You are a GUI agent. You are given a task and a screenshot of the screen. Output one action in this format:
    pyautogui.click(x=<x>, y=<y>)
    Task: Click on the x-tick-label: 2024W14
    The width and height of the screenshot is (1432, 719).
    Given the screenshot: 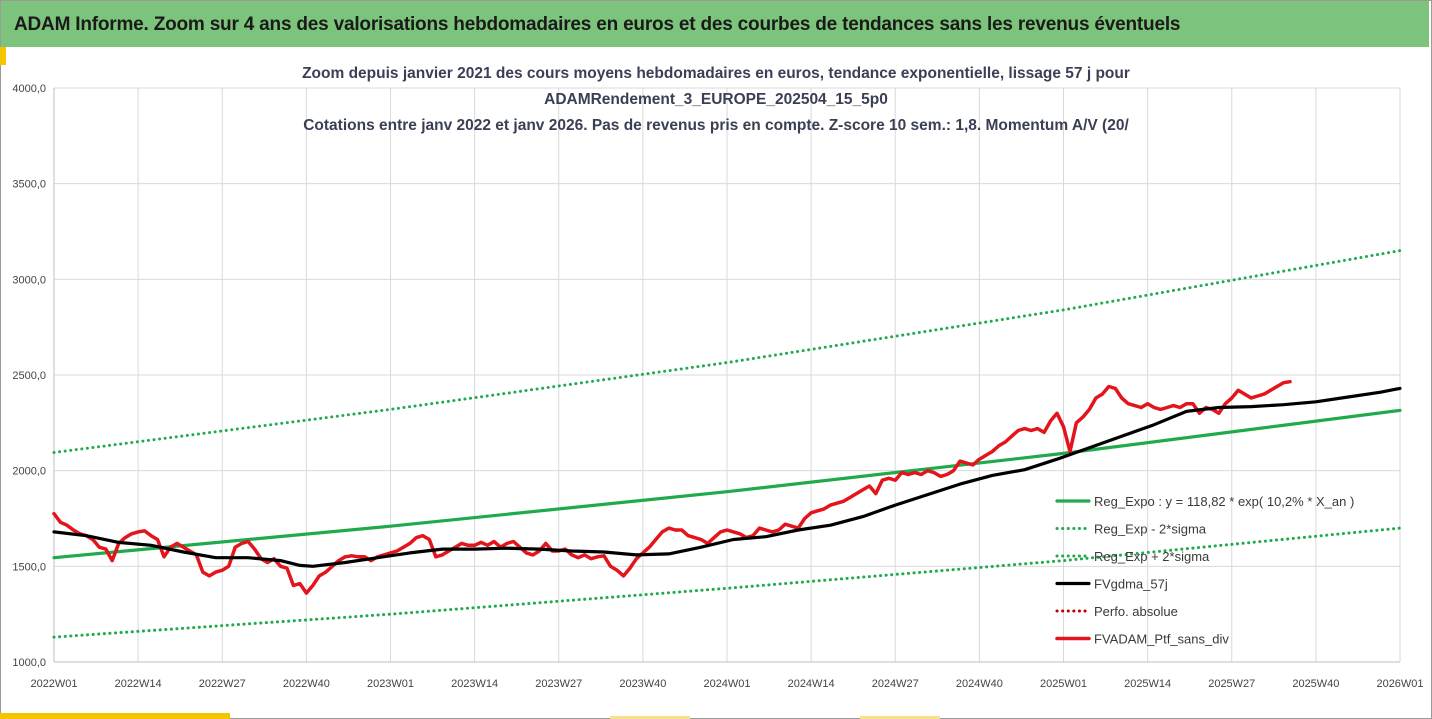 What is the action you would take?
    pyautogui.click(x=811, y=684)
    